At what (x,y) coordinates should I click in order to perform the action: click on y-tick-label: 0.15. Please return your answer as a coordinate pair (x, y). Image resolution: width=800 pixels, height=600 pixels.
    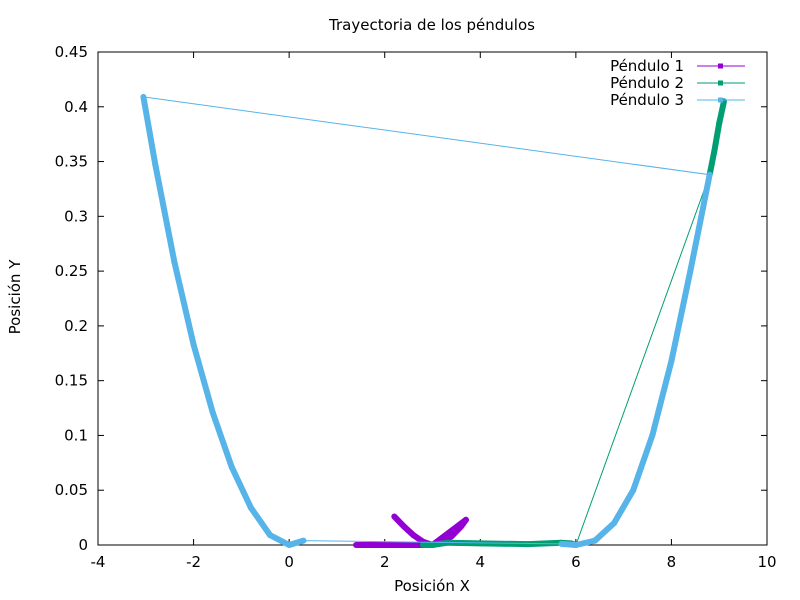
    Looking at the image, I should click on (71, 381).